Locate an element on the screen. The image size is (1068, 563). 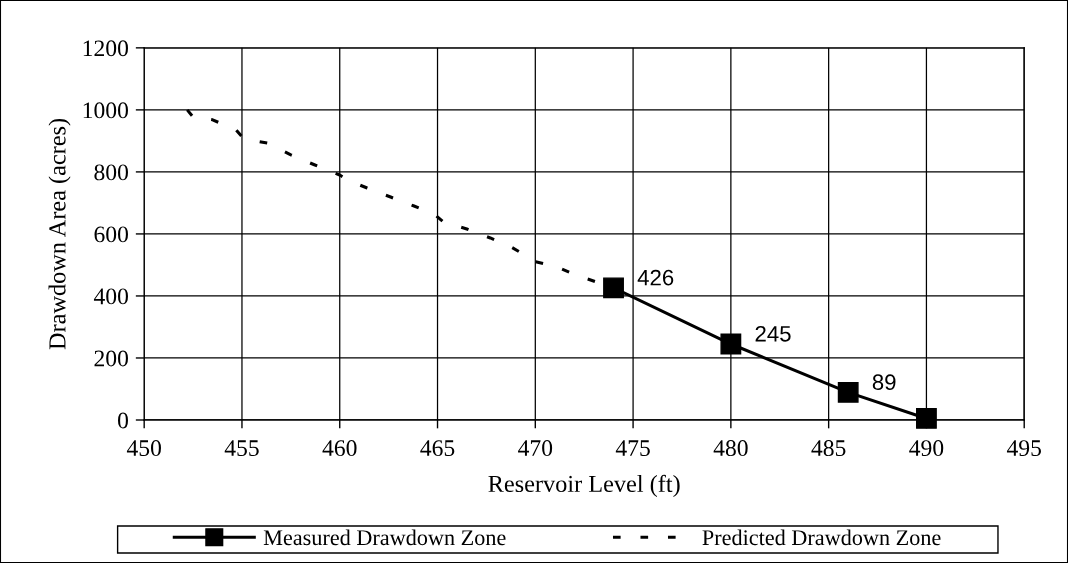
y-tick-label: 1200 is located at coordinates (105, 48).